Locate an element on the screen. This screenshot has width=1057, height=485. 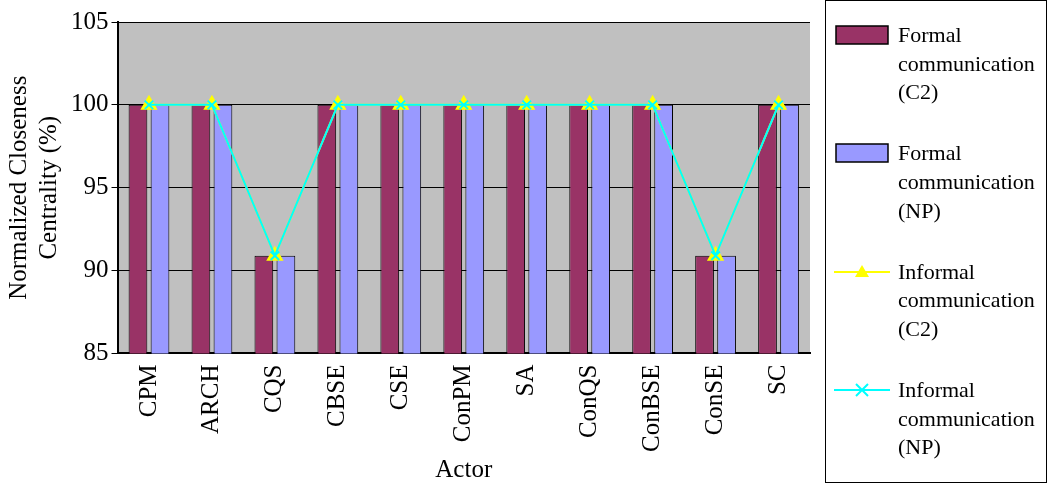
x-tick-label: CBSE is located at coordinates (336, 396).